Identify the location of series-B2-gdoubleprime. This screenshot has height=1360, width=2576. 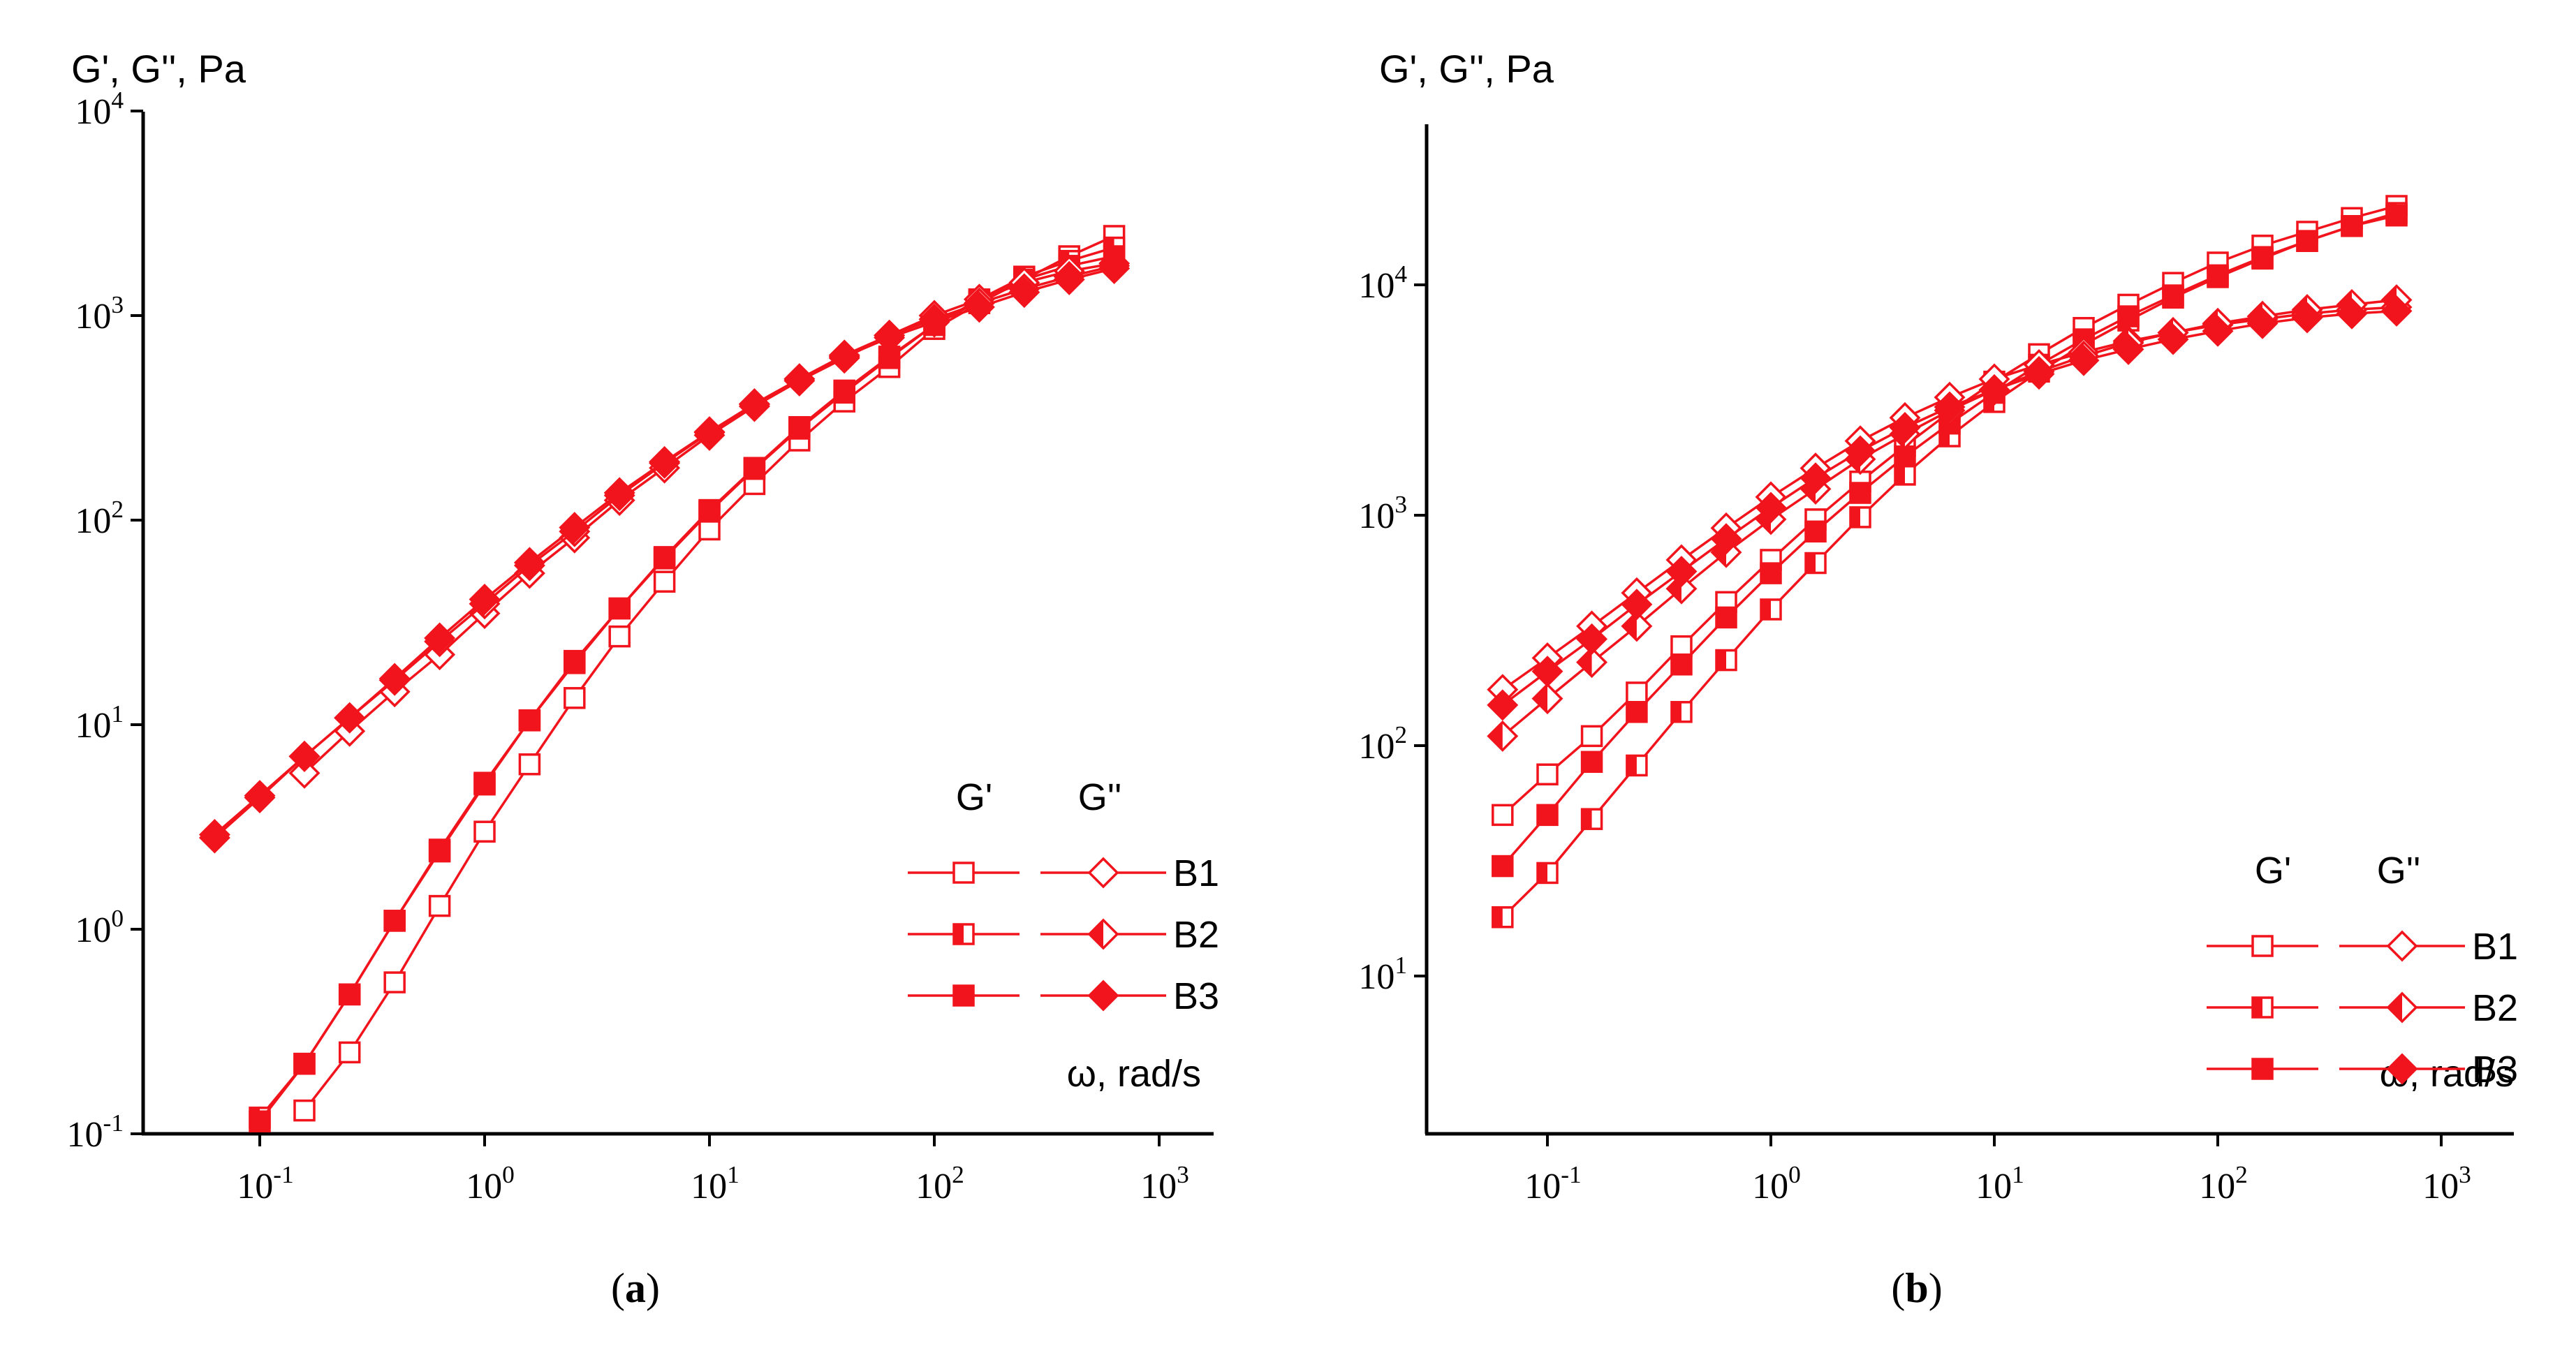
(1950, 518).